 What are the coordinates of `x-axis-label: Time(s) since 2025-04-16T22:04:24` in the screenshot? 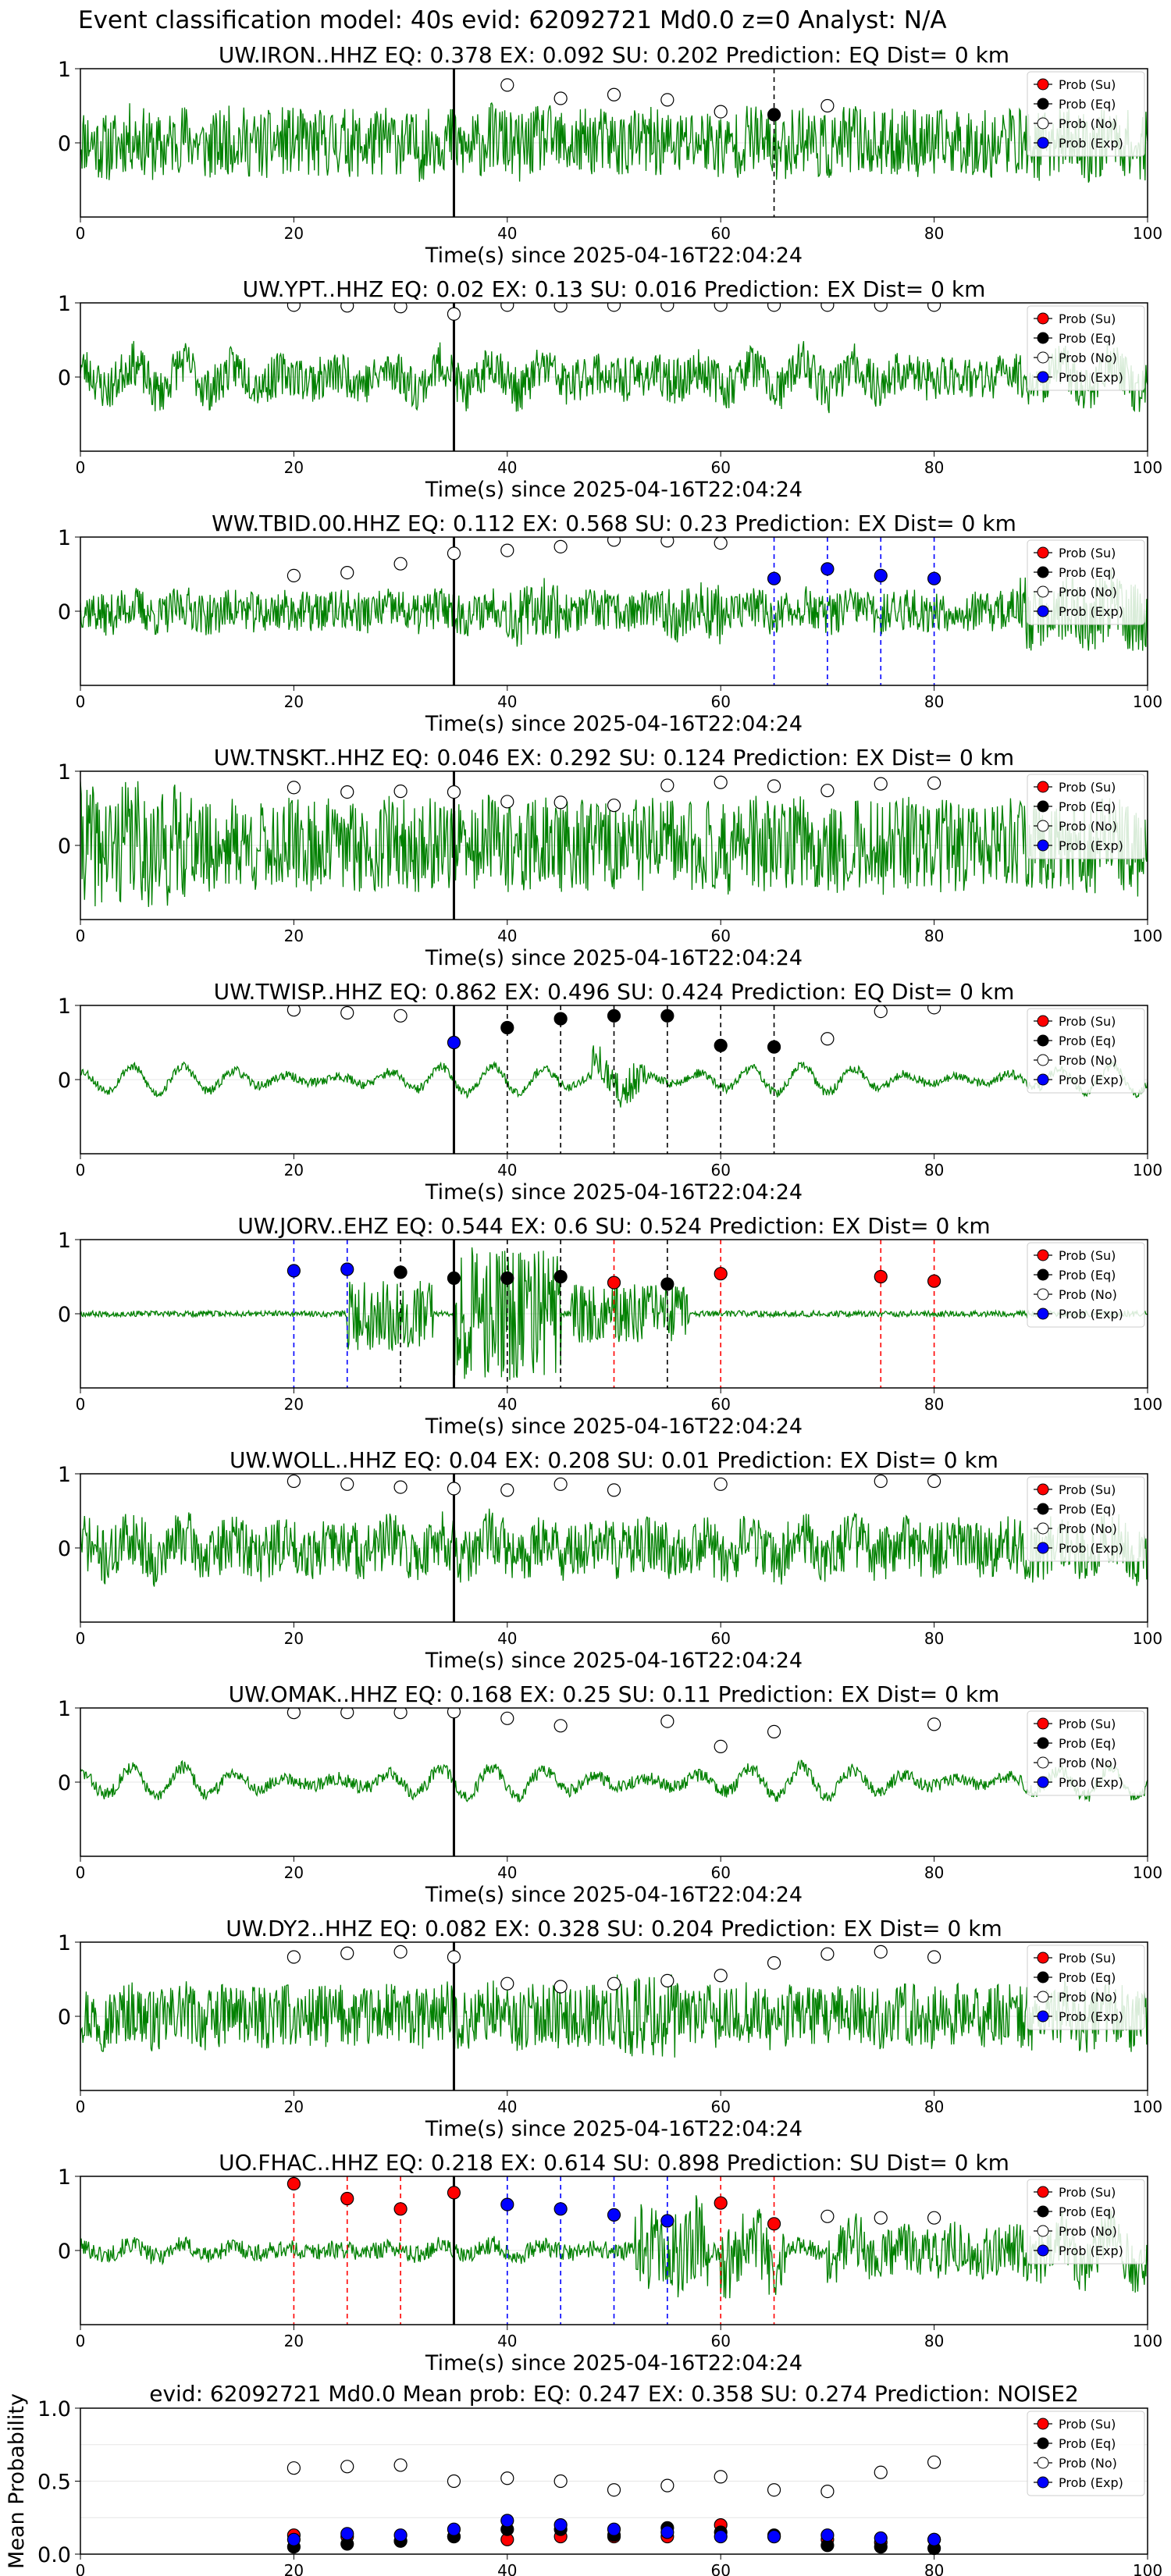 It's located at (614, 1426).